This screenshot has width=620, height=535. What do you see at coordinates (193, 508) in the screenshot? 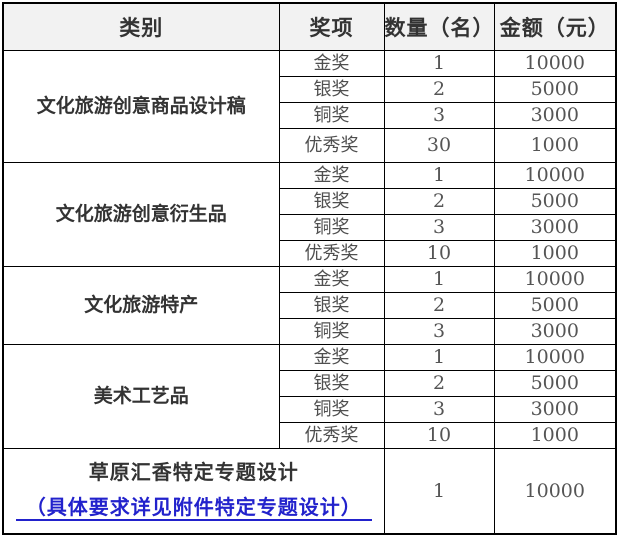
I see `special-requirements-link: （具体要求详见附件特定专题设计）` at bounding box center [193, 508].